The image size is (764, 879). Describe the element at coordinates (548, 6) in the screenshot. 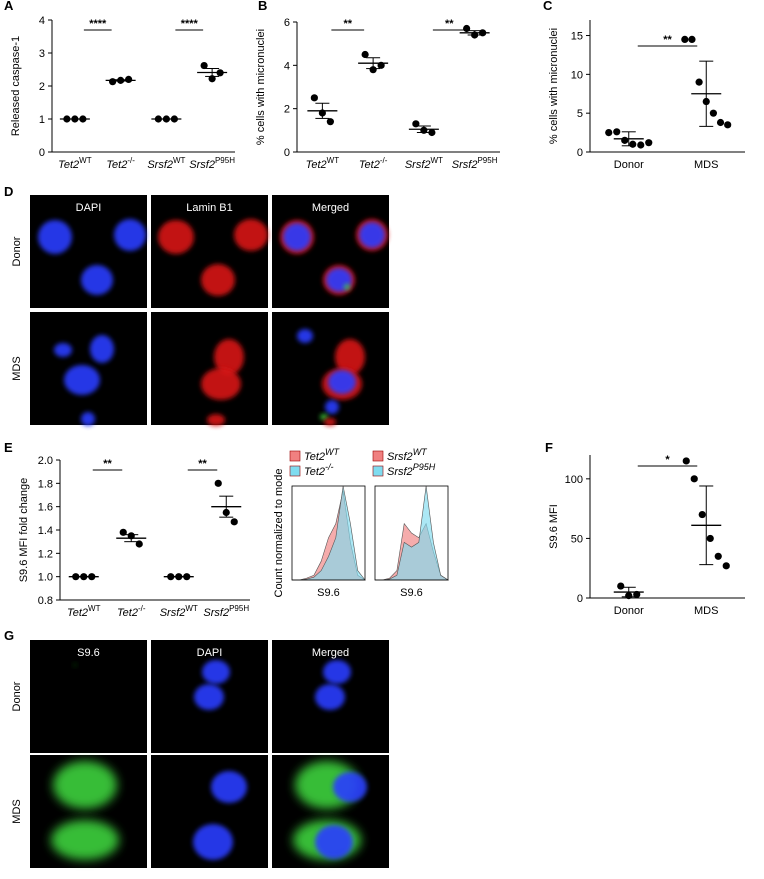

I see `panel-label: C` at that location.